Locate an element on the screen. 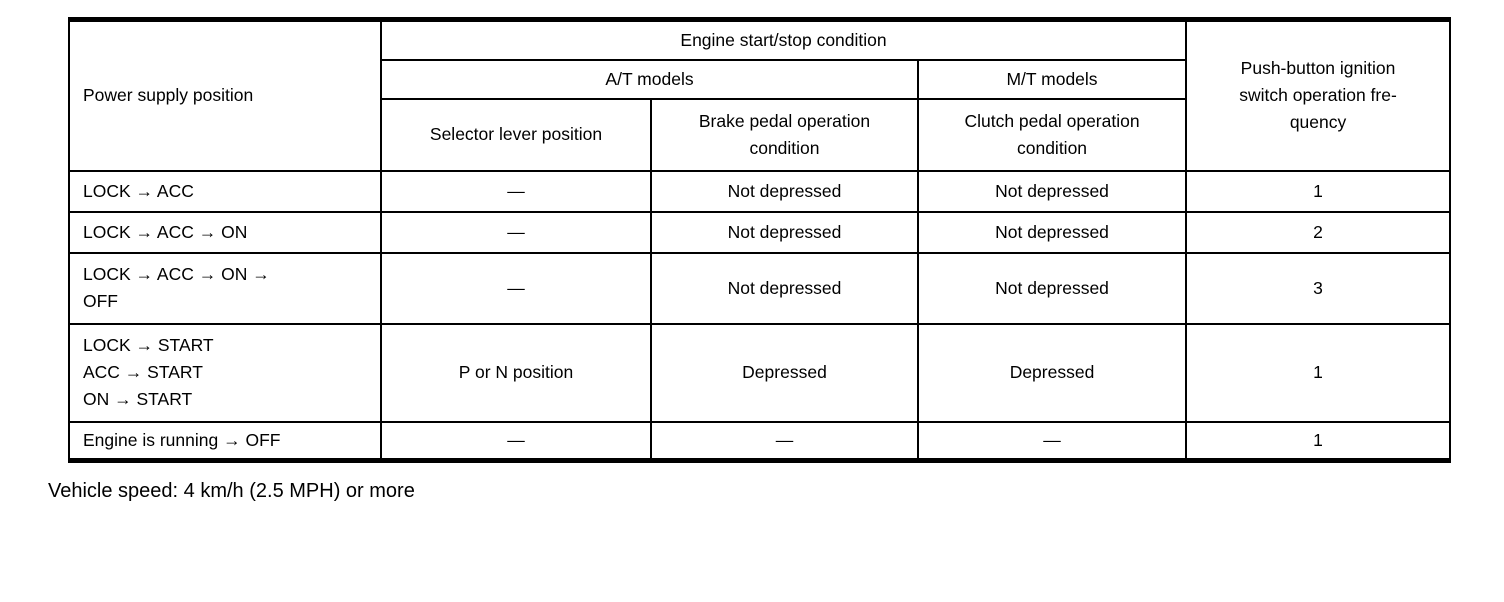  header-selector-lever-position: Selector lever position is located at coordinates (516, 134).